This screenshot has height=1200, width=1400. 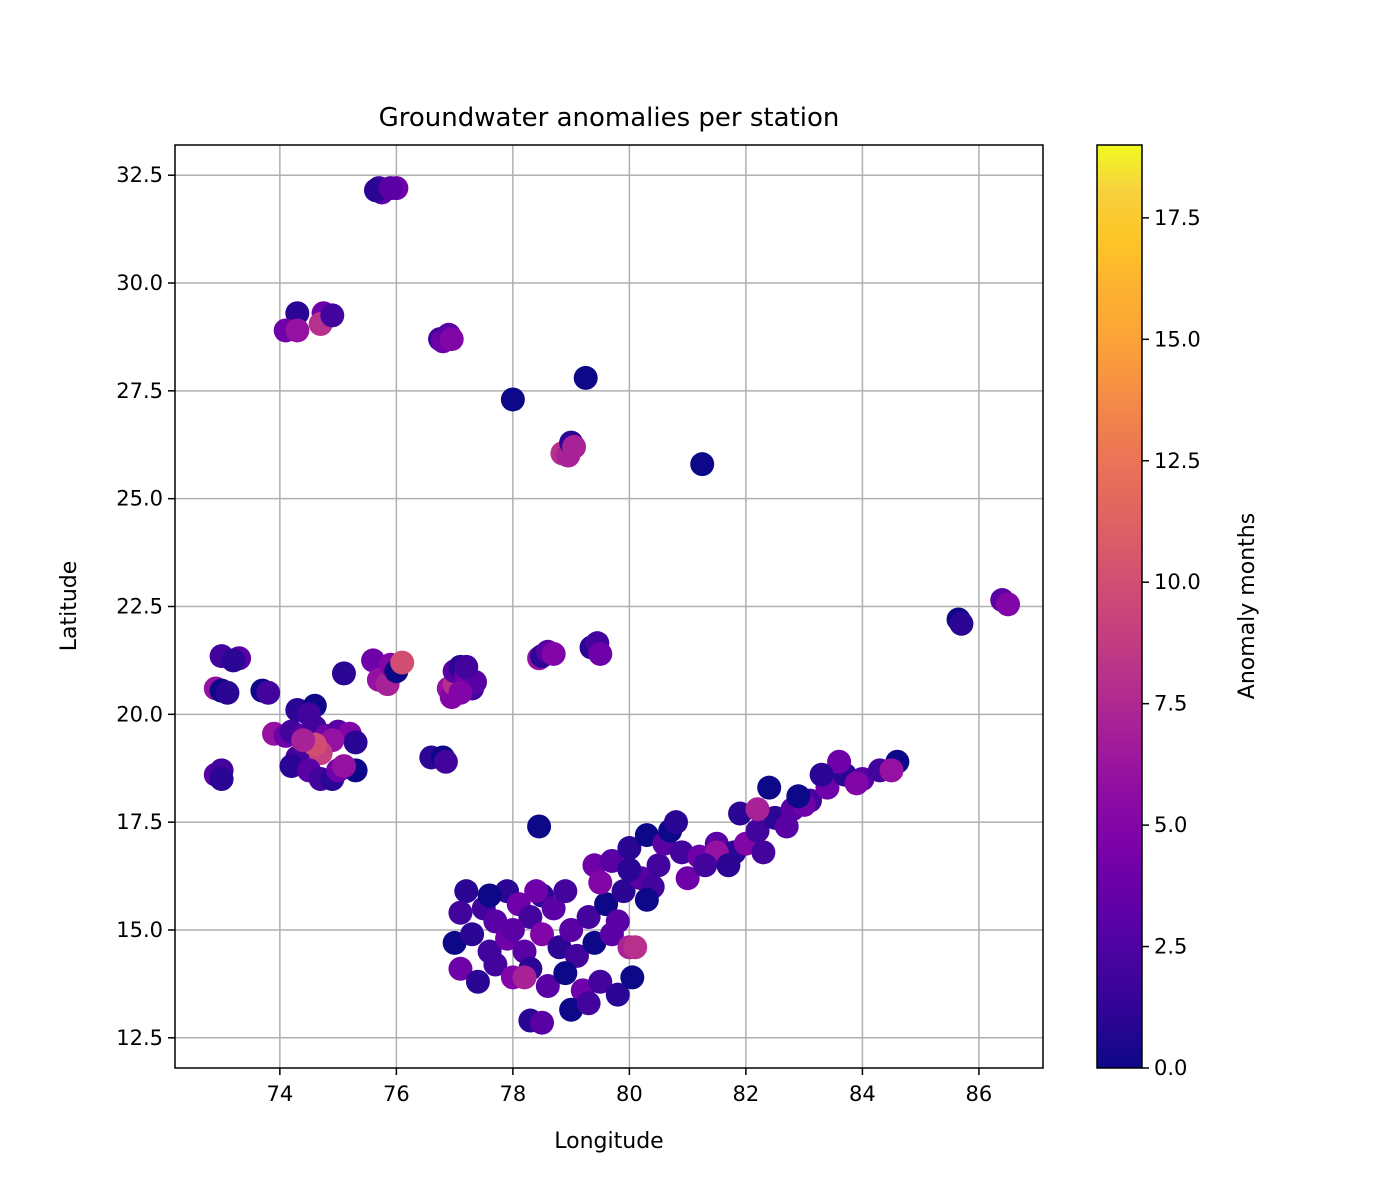 I want to click on colorbar, so click(x=1119, y=606).